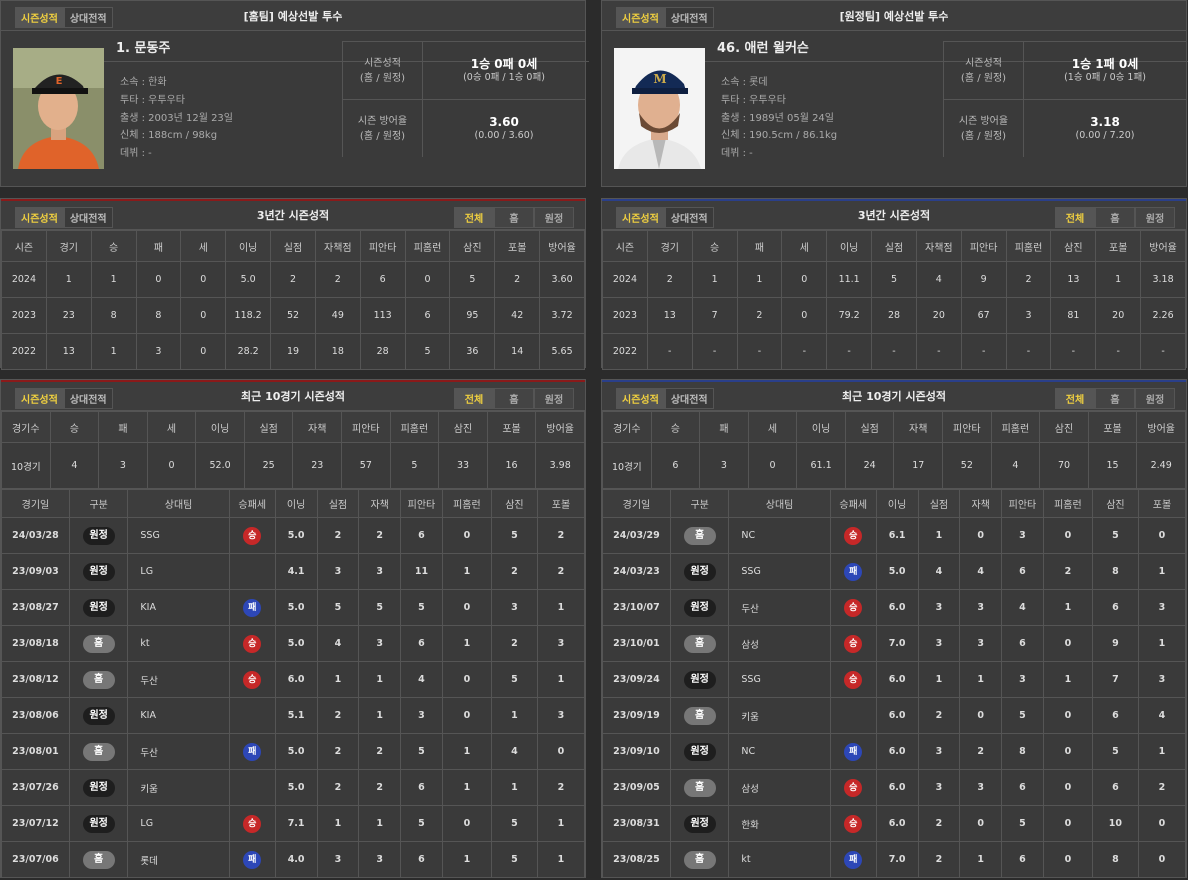 The width and height of the screenshot is (1188, 880). Describe the element at coordinates (894, 535) in the screenshot. I see `table-row: 24/03/29 홈 NC 승 6.1 1 0 3 0 5 0` at that location.